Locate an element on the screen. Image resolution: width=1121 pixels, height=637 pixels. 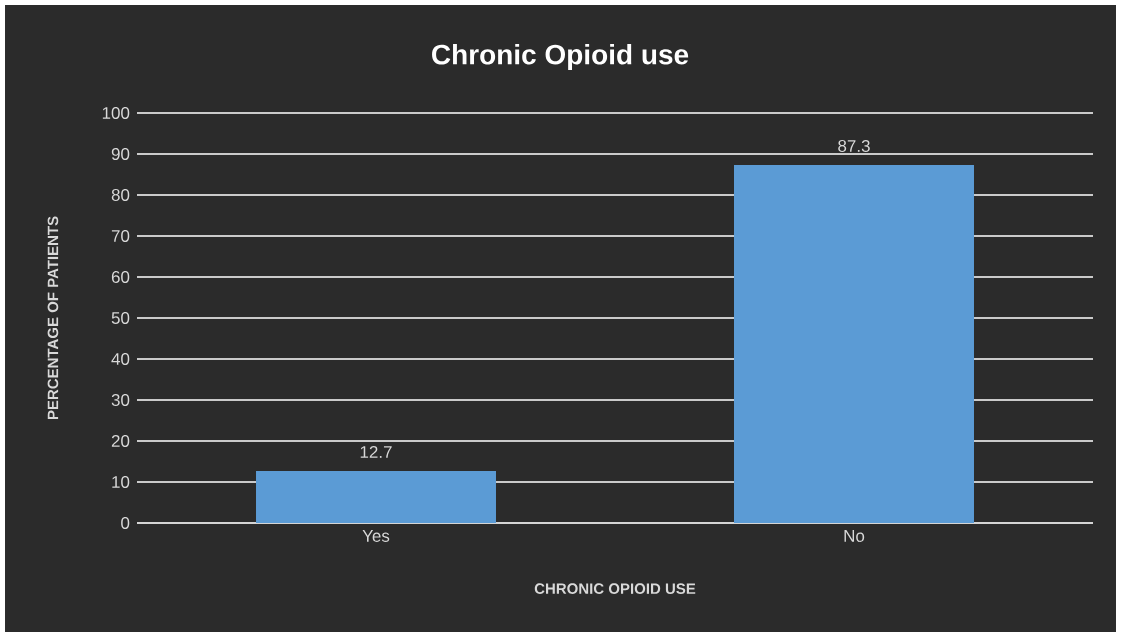
y-tick-label: 60 is located at coordinates (120, 276).